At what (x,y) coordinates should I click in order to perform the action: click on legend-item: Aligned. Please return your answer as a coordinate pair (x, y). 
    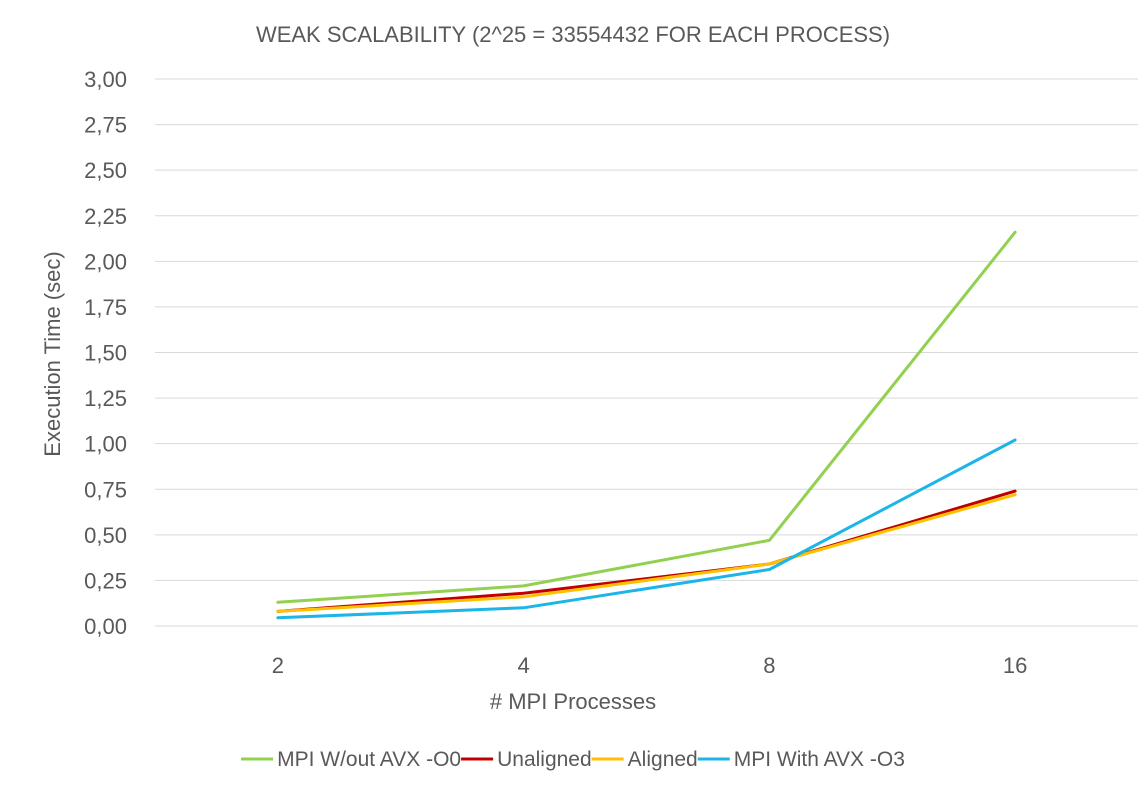
    Looking at the image, I should click on (644, 759).